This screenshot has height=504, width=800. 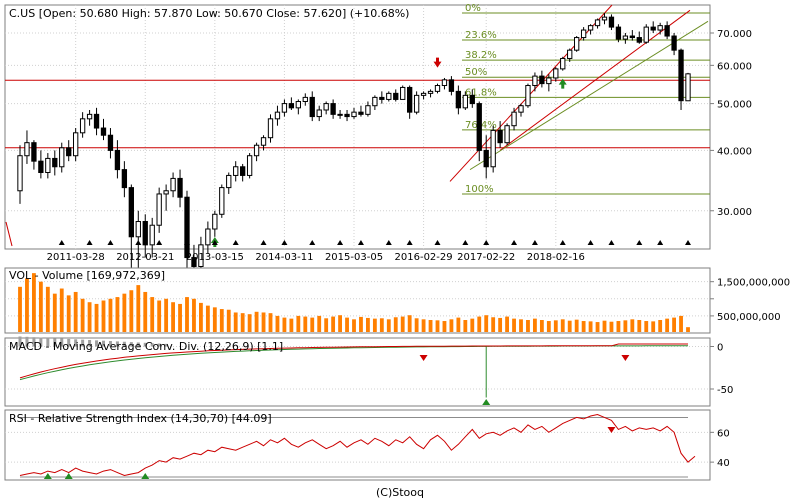 What do you see at coordinates (87, 275) in the screenshot?
I see `volume-title: VOL - Volume [169,972,369]` at bounding box center [87, 275].